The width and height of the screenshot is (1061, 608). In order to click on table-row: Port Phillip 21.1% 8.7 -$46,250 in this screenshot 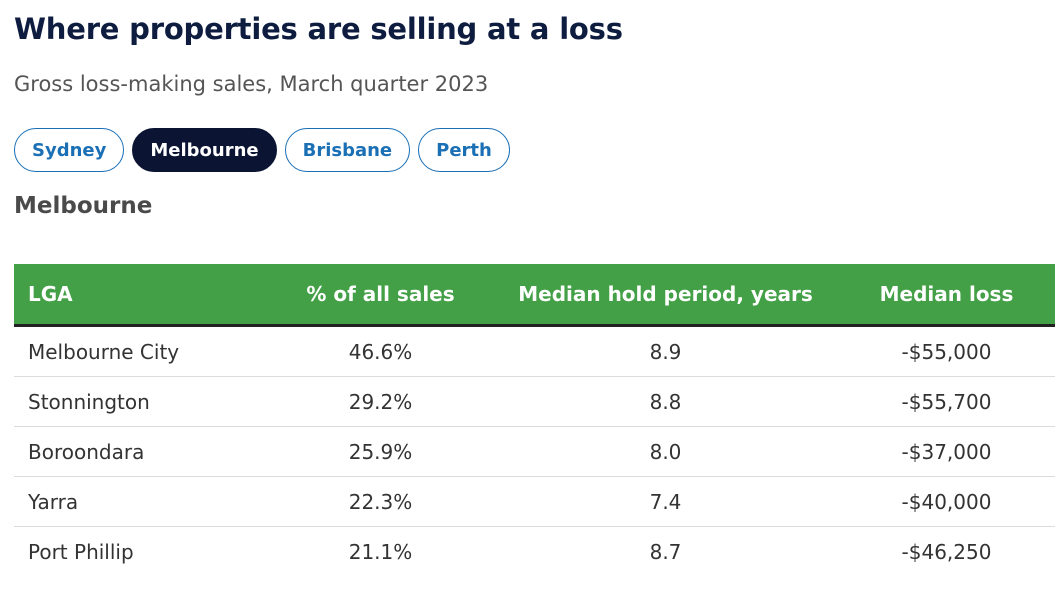, I will do `click(534, 552)`.